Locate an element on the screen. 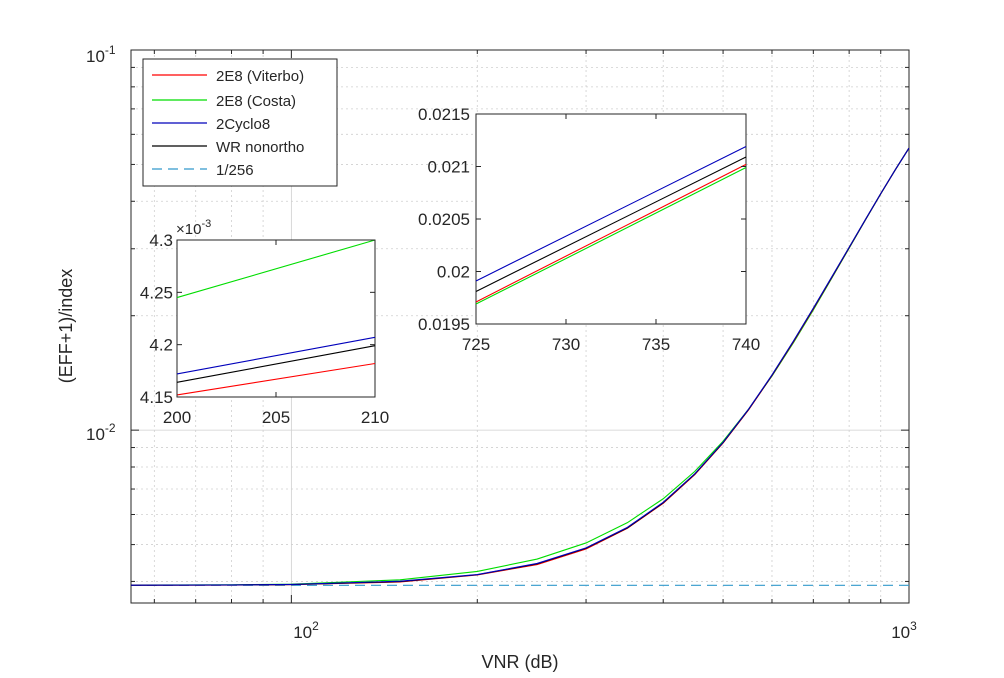 The height and width of the screenshot is (678, 1004). inset-left-x-tick-label: 200 is located at coordinates (177, 417).